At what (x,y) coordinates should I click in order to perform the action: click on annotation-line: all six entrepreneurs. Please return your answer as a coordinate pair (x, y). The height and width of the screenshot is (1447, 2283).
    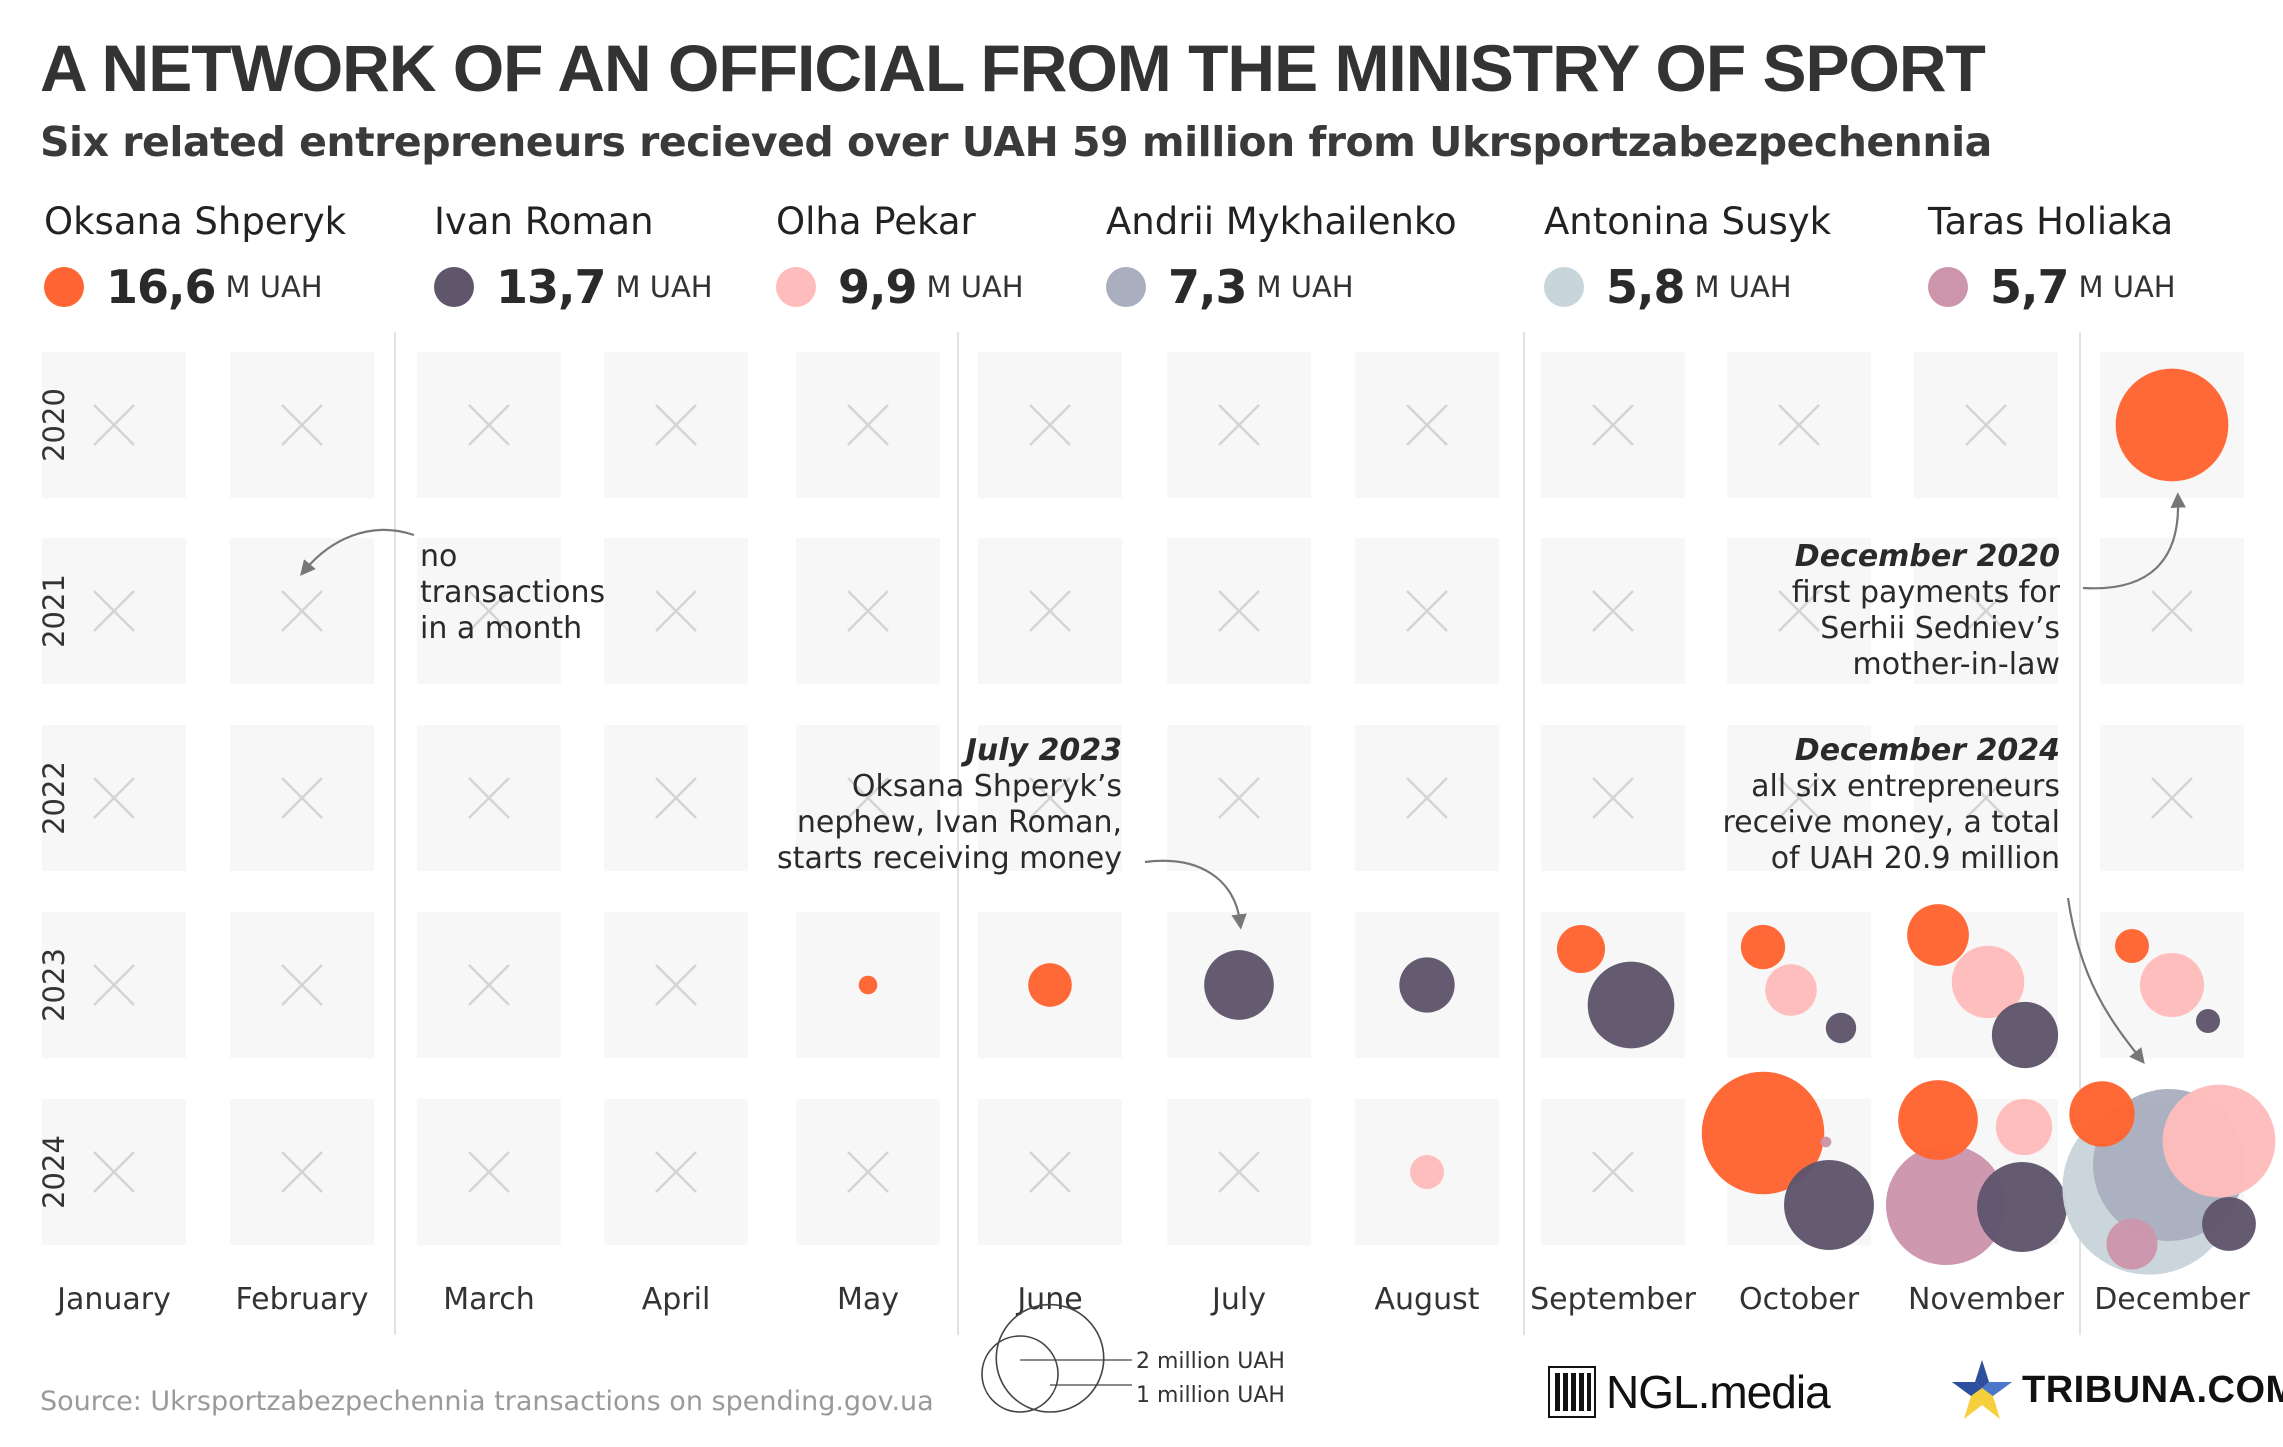
    Looking at the image, I should click on (1905, 786).